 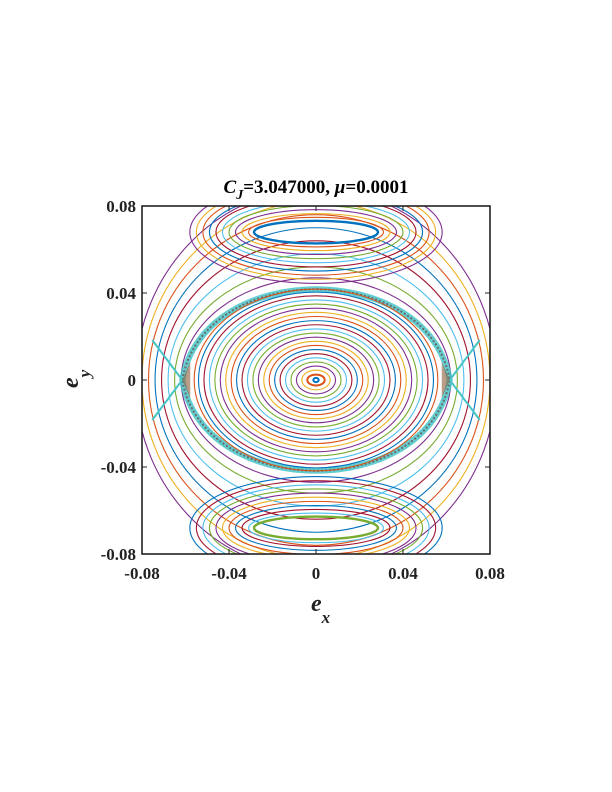 I want to click on x-tick-label: 0.08, so click(x=490, y=573).